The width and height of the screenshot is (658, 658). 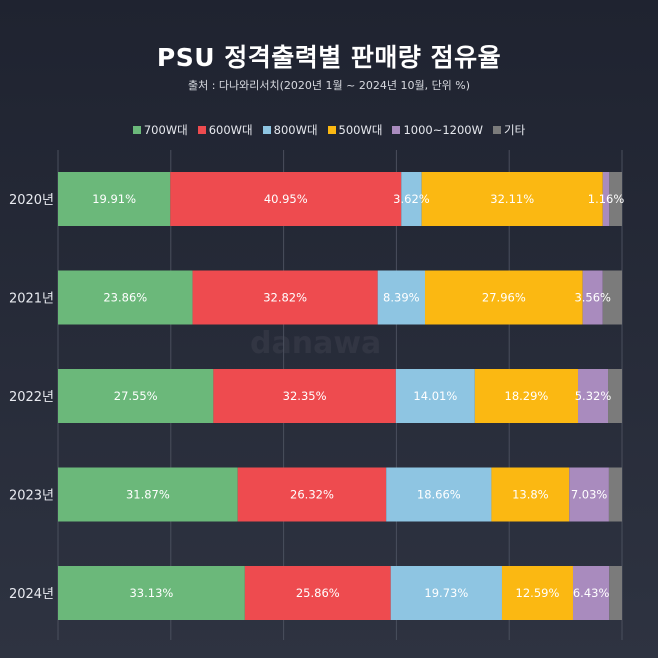 I want to click on legend-item: 기타, so click(x=509, y=130).